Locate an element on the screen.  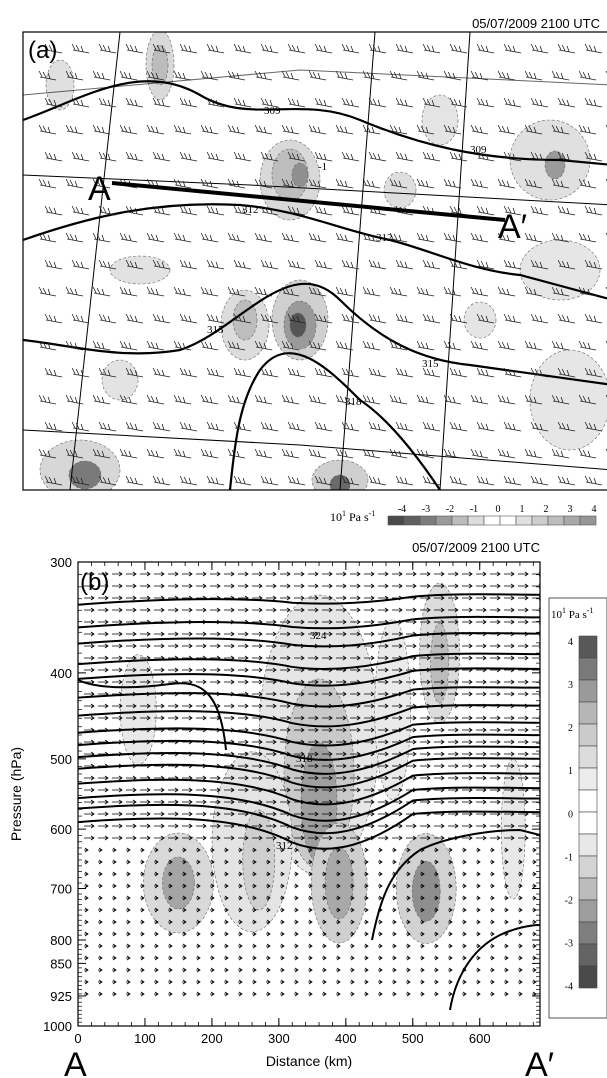
colorbar-a-box is located at coordinates (556, 520).